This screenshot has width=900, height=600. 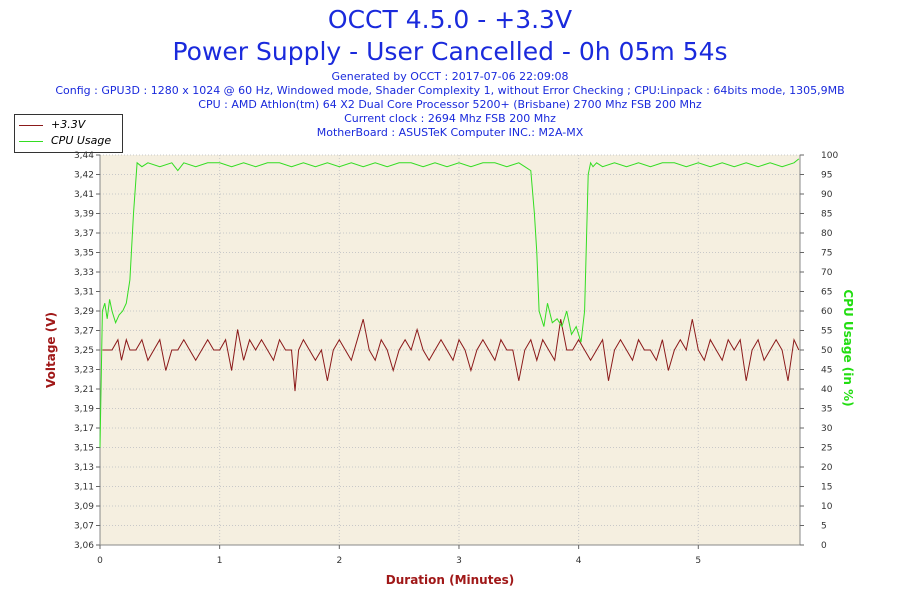 I want to click on info-current-clock: Current clock : 2694 Mhz FSB 200 Mhz, so click(x=450, y=118).